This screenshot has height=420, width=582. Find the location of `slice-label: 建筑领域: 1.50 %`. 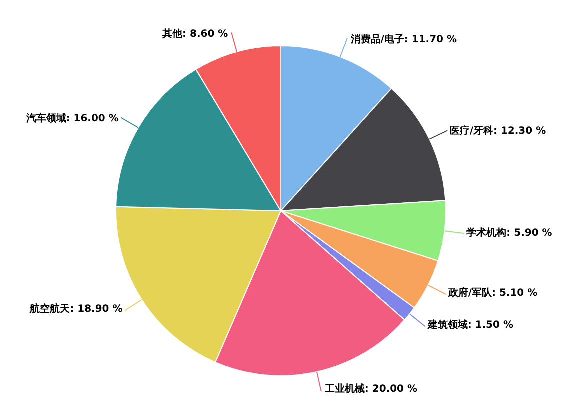

slice-label: 建筑领域: 1.50 % is located at coordinates (470, 324).